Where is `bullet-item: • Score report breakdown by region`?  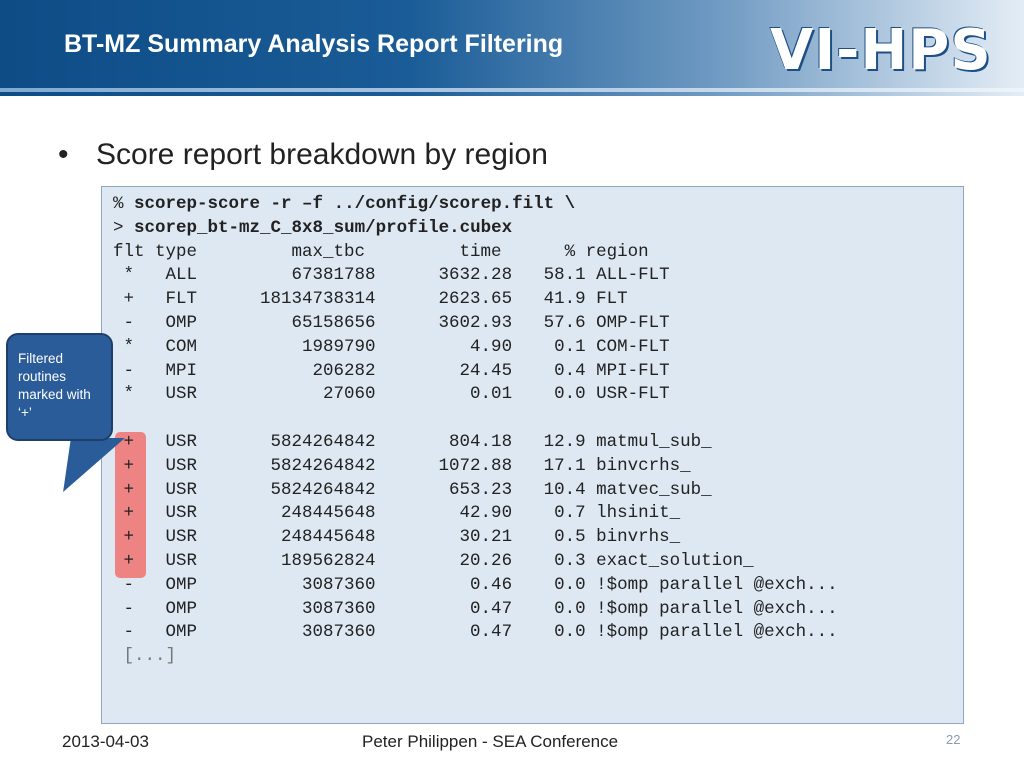
bullet-item: • Score report breakdown by region is located at coordinates (303, 155).